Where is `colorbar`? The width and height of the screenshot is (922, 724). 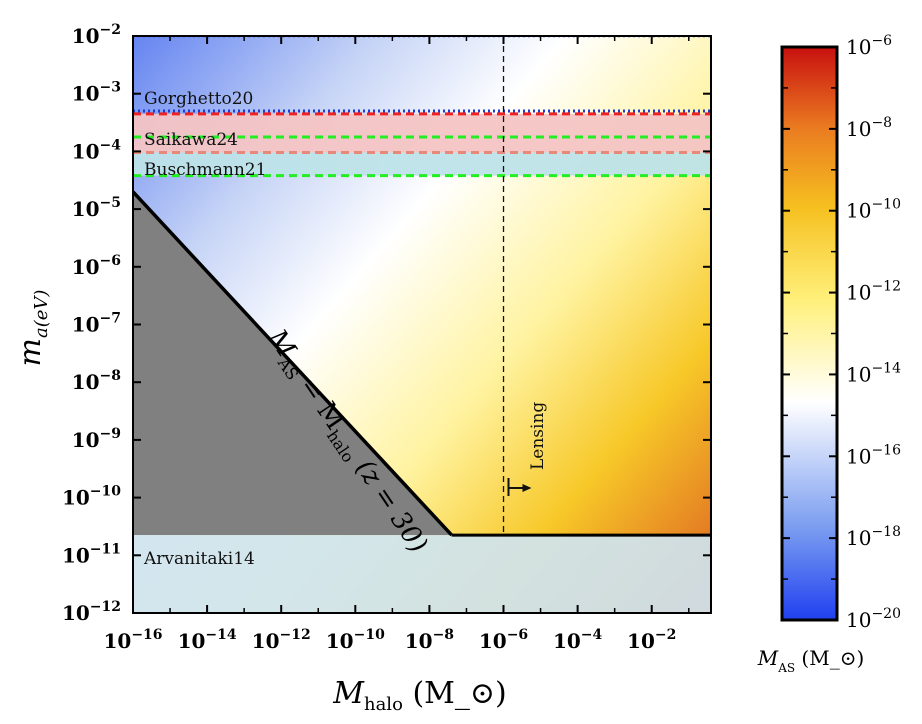 colorbar is located at coordinates (809, 333).